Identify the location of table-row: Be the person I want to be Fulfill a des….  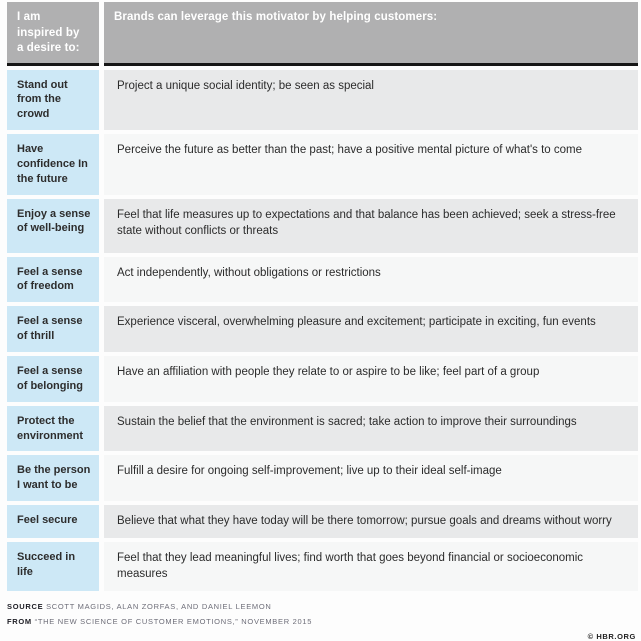
(322, 478).